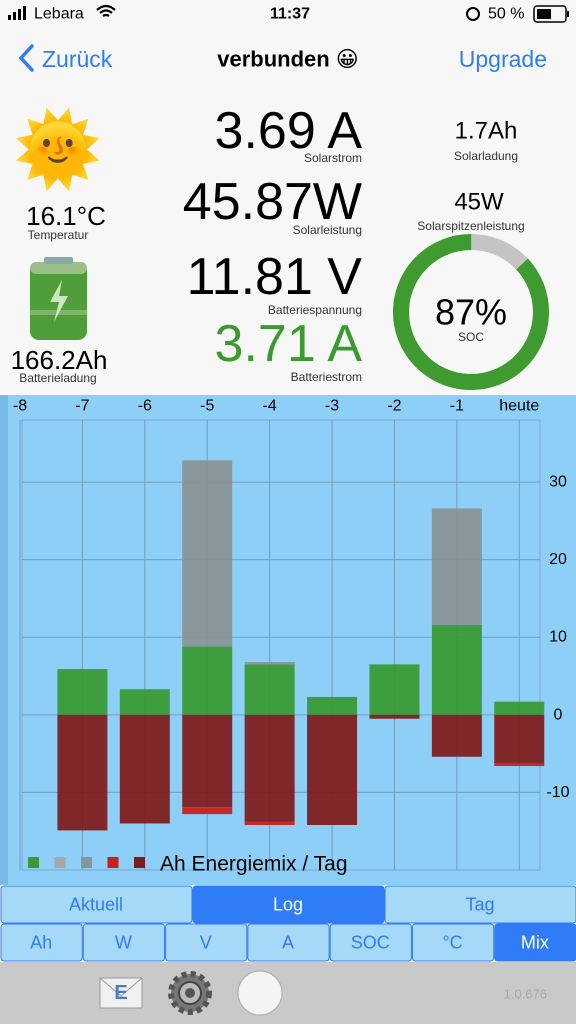 This screenshot has width=576, height=1024. I want to click on clock: 11:37, so click(290, 14).